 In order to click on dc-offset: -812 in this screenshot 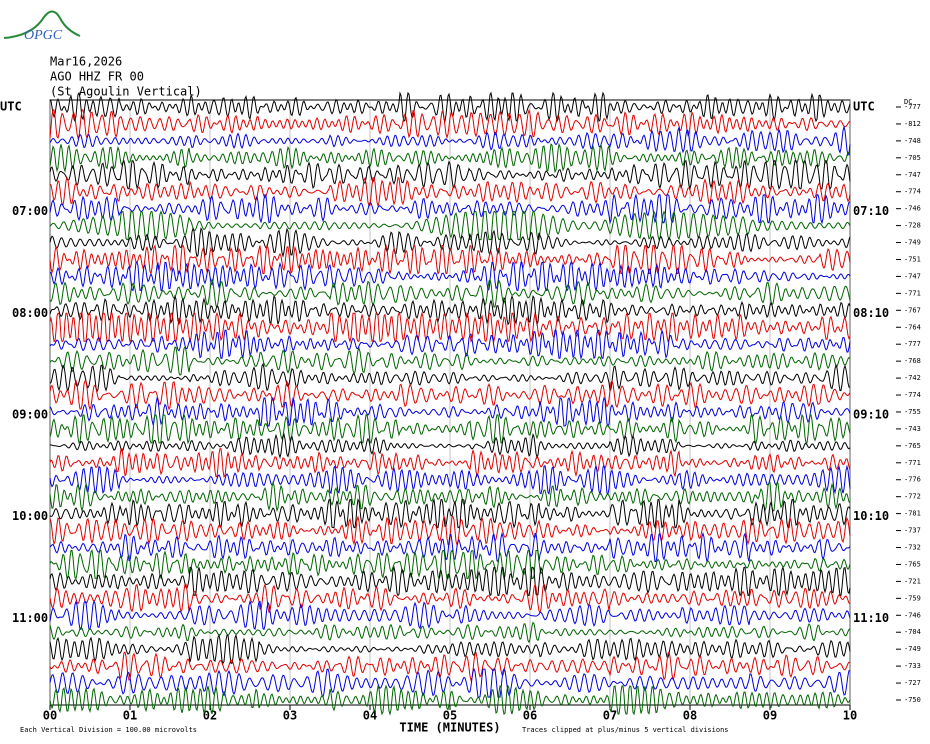, I will do `click(912, 124)`.